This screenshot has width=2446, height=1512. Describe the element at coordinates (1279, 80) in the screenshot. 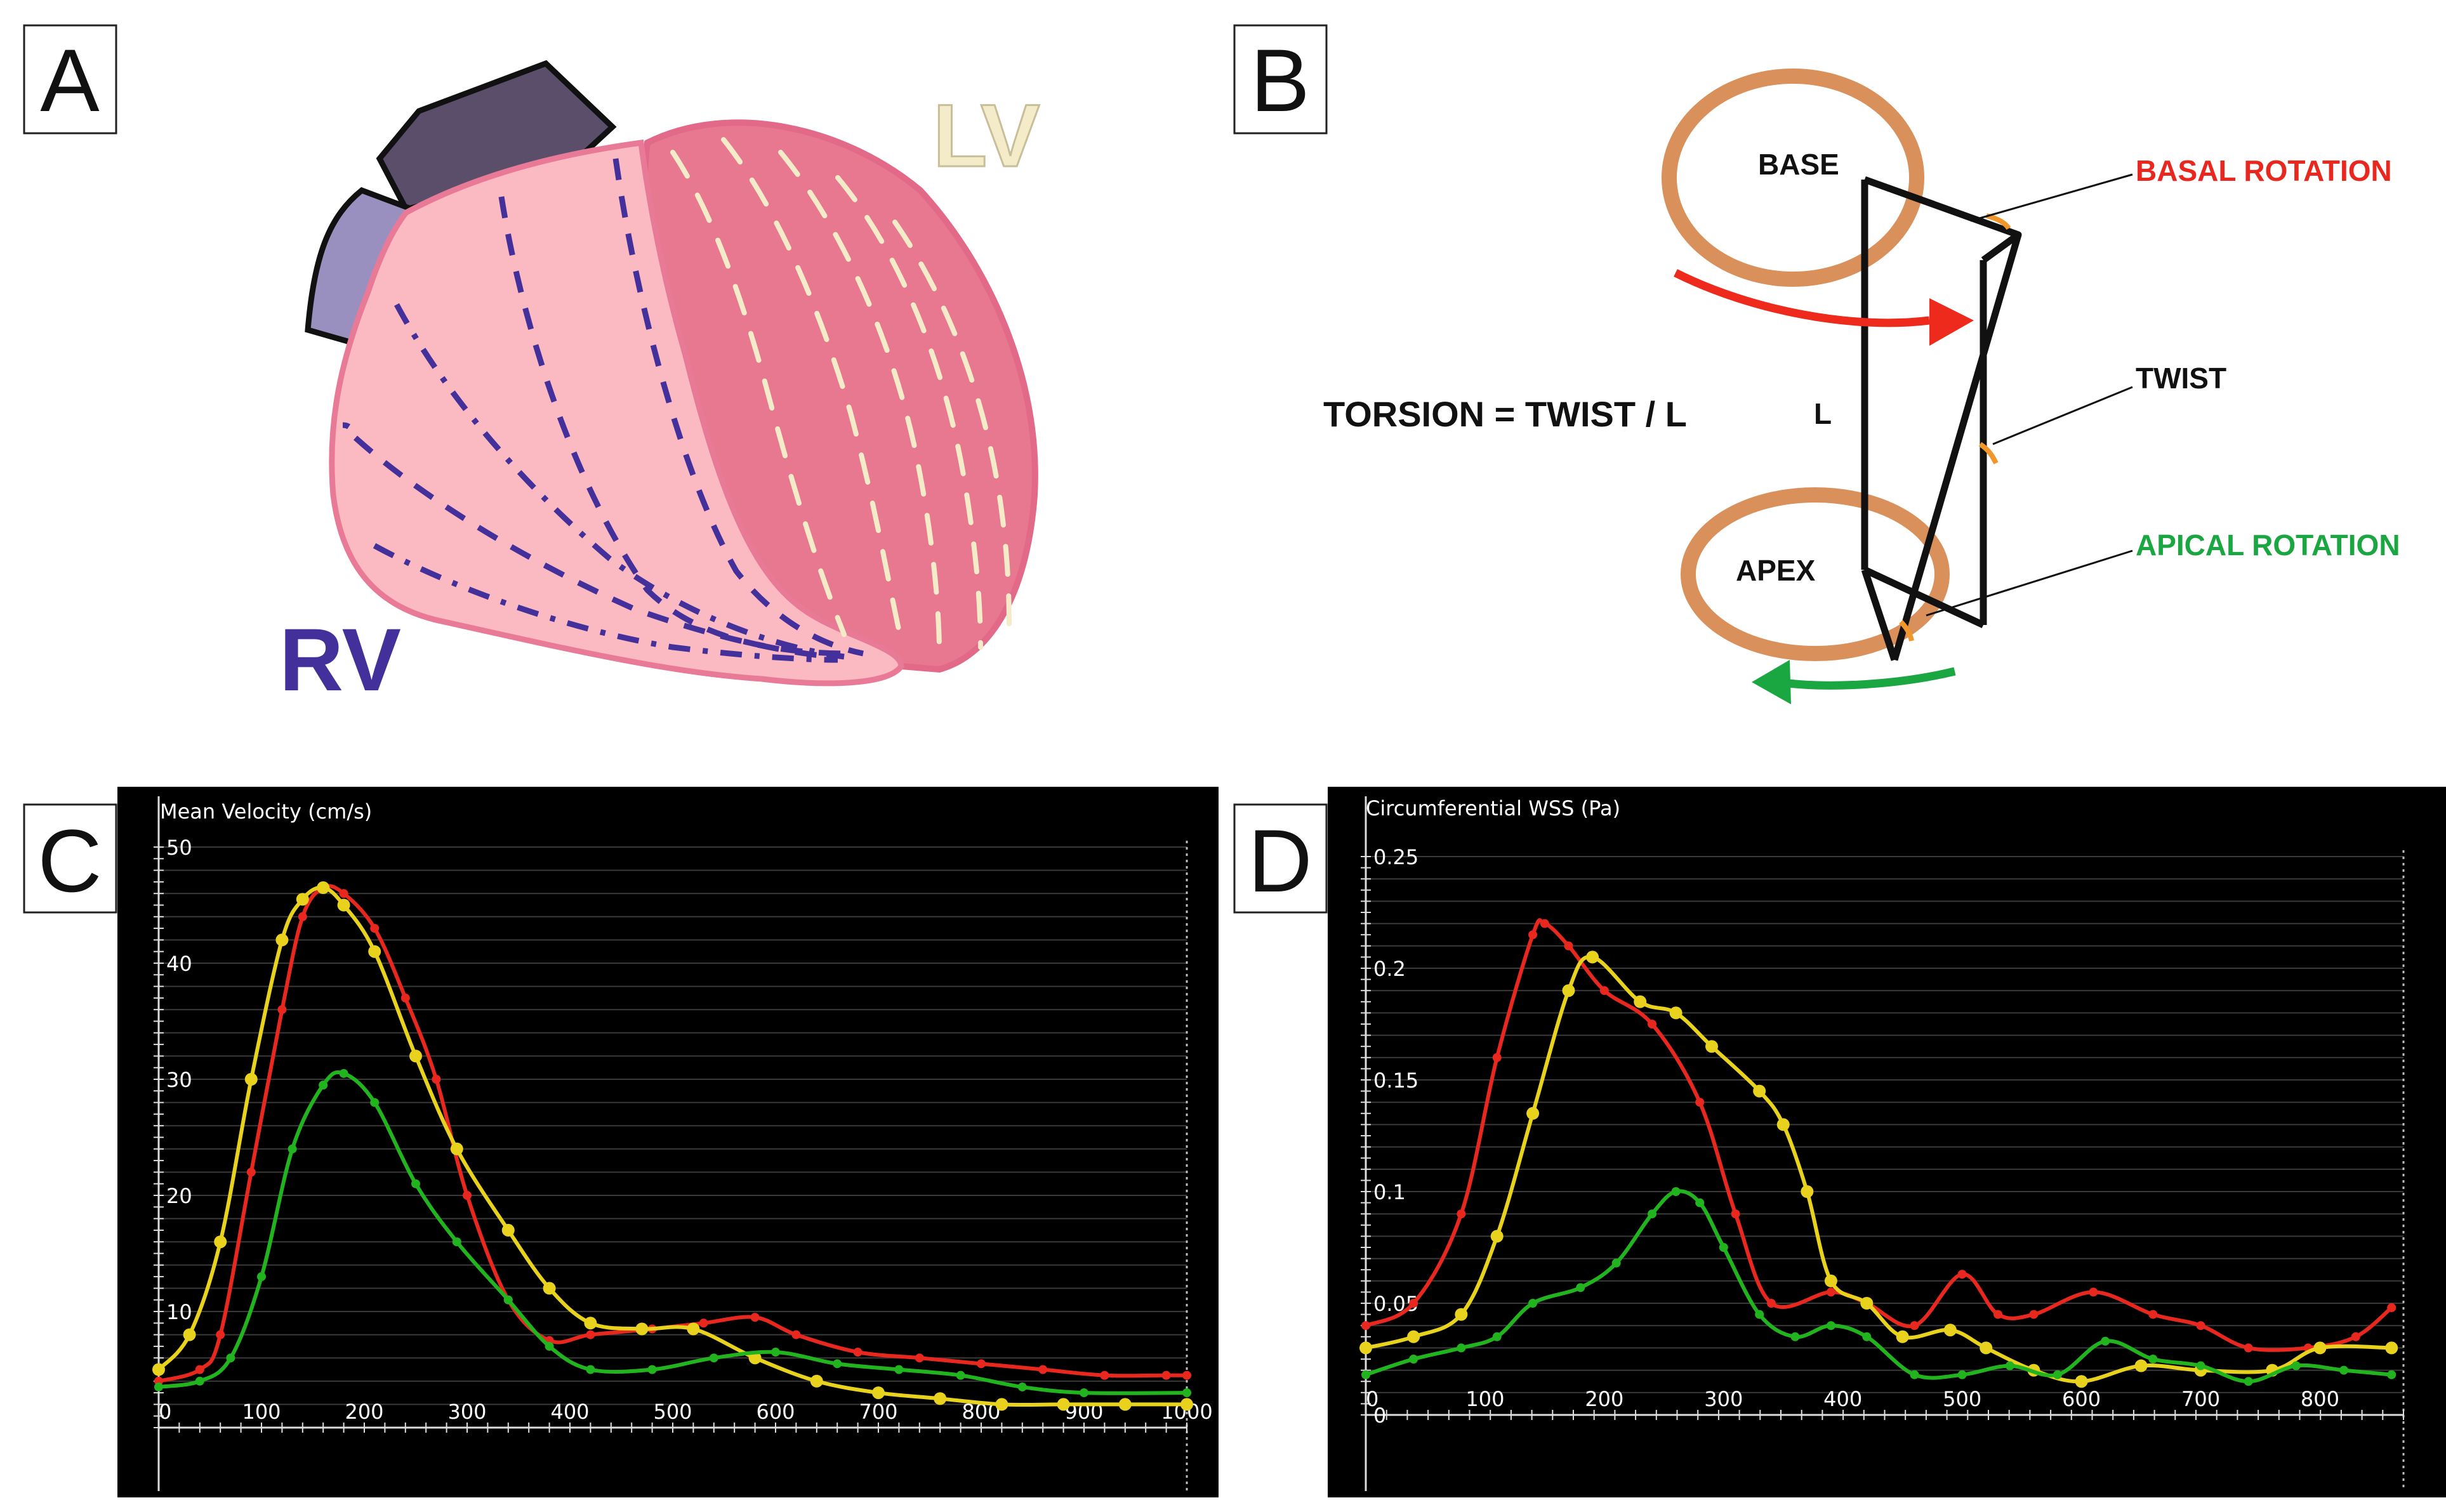

I see `panel-b-label: B` at that location.